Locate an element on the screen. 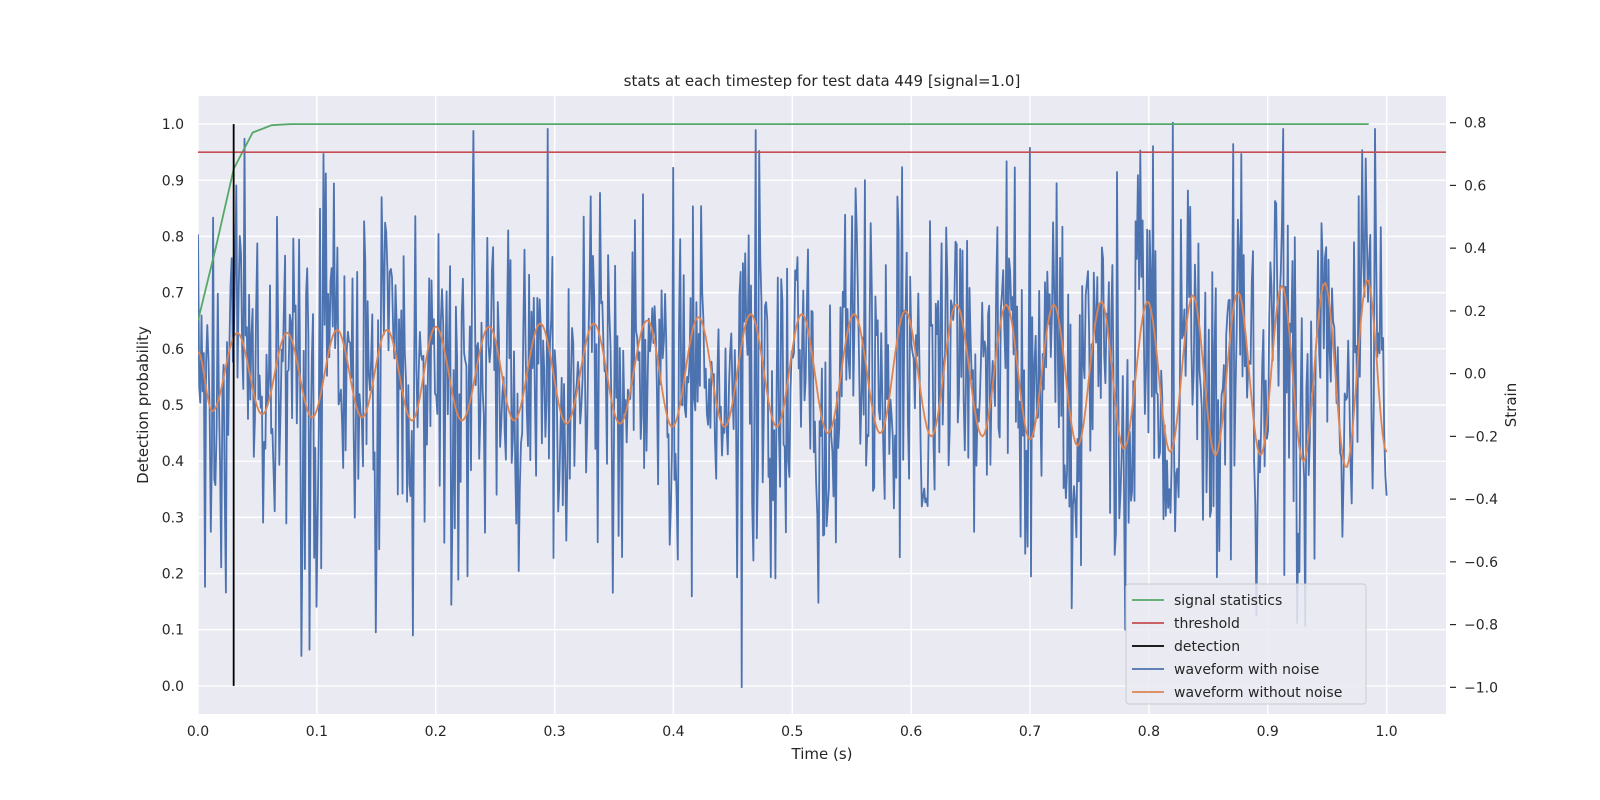 The width and height of the screenshot is (1600, 800). legend-label-signal-statistics: signal statistics is located at coordinates (1228, 601).